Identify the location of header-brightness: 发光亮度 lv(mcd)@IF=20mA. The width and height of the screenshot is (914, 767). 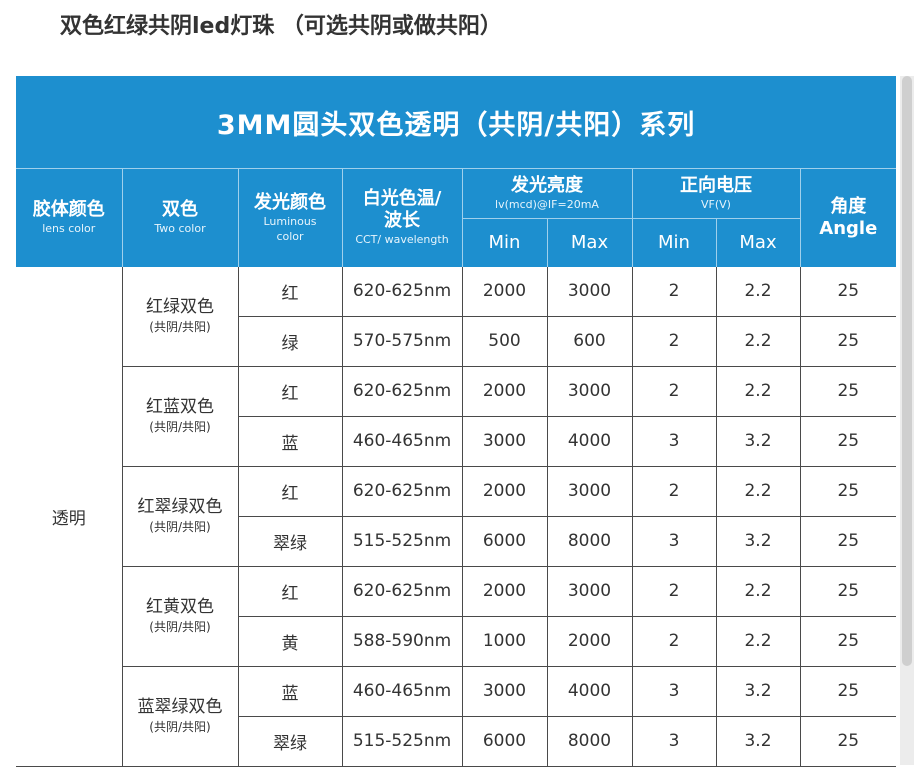
(546, 193).